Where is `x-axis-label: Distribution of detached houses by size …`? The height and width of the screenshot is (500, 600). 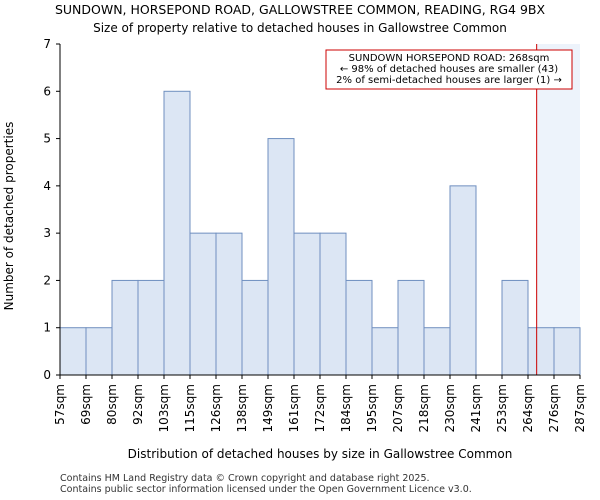 x-axis-label: Distribution of detached houses by size … is located at coordinates (320, 454).